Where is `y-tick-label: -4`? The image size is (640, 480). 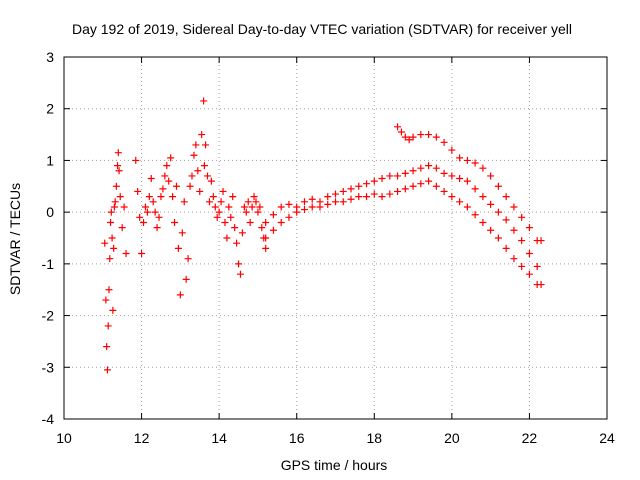
y-tick-label: -4 is located at coordinates (48, 419).